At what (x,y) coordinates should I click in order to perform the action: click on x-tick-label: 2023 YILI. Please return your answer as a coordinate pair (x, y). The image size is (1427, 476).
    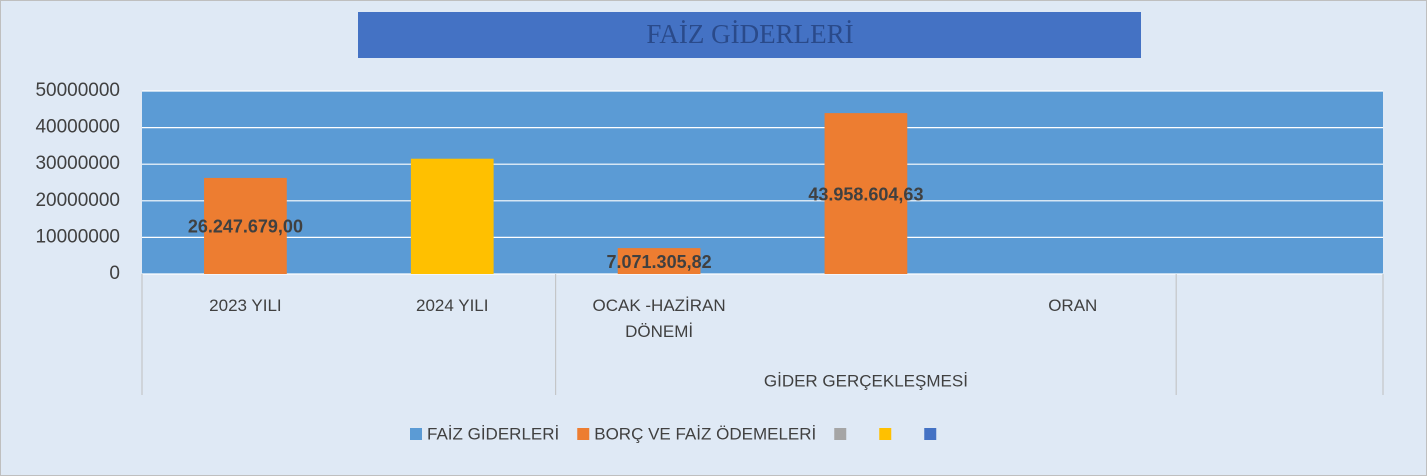
    Looking at the image, I should click on (245, 305).